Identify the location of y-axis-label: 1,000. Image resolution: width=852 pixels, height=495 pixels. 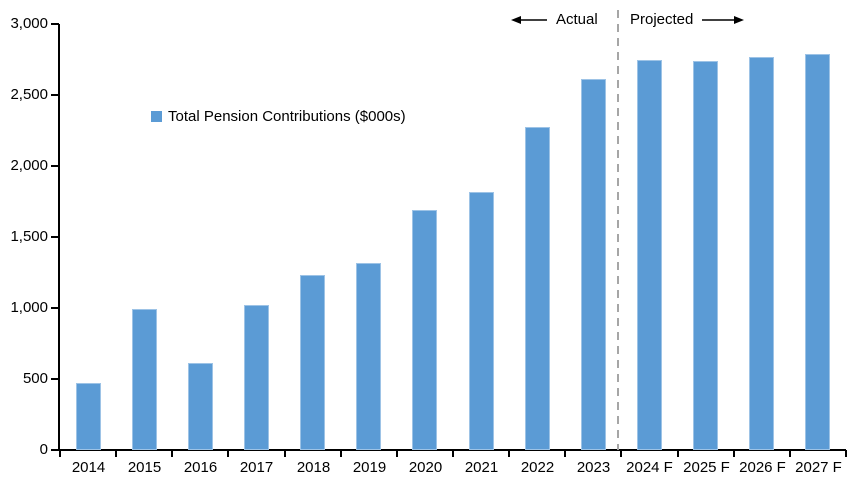
(29, 307).